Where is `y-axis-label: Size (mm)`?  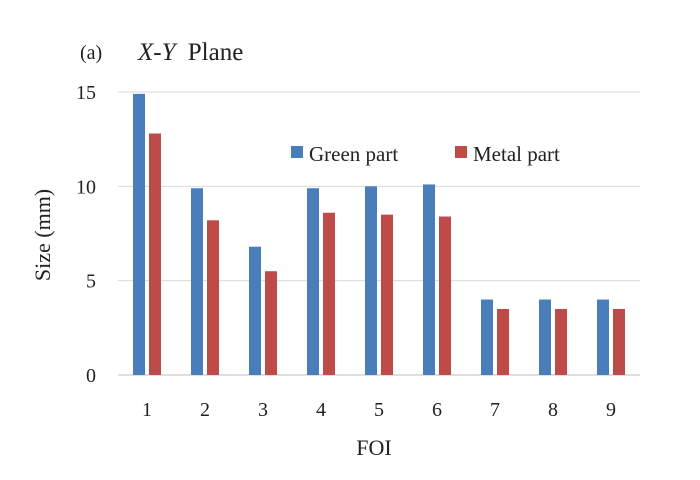
y-axis-label: Size (mm) is located at coordinates (42, 235).